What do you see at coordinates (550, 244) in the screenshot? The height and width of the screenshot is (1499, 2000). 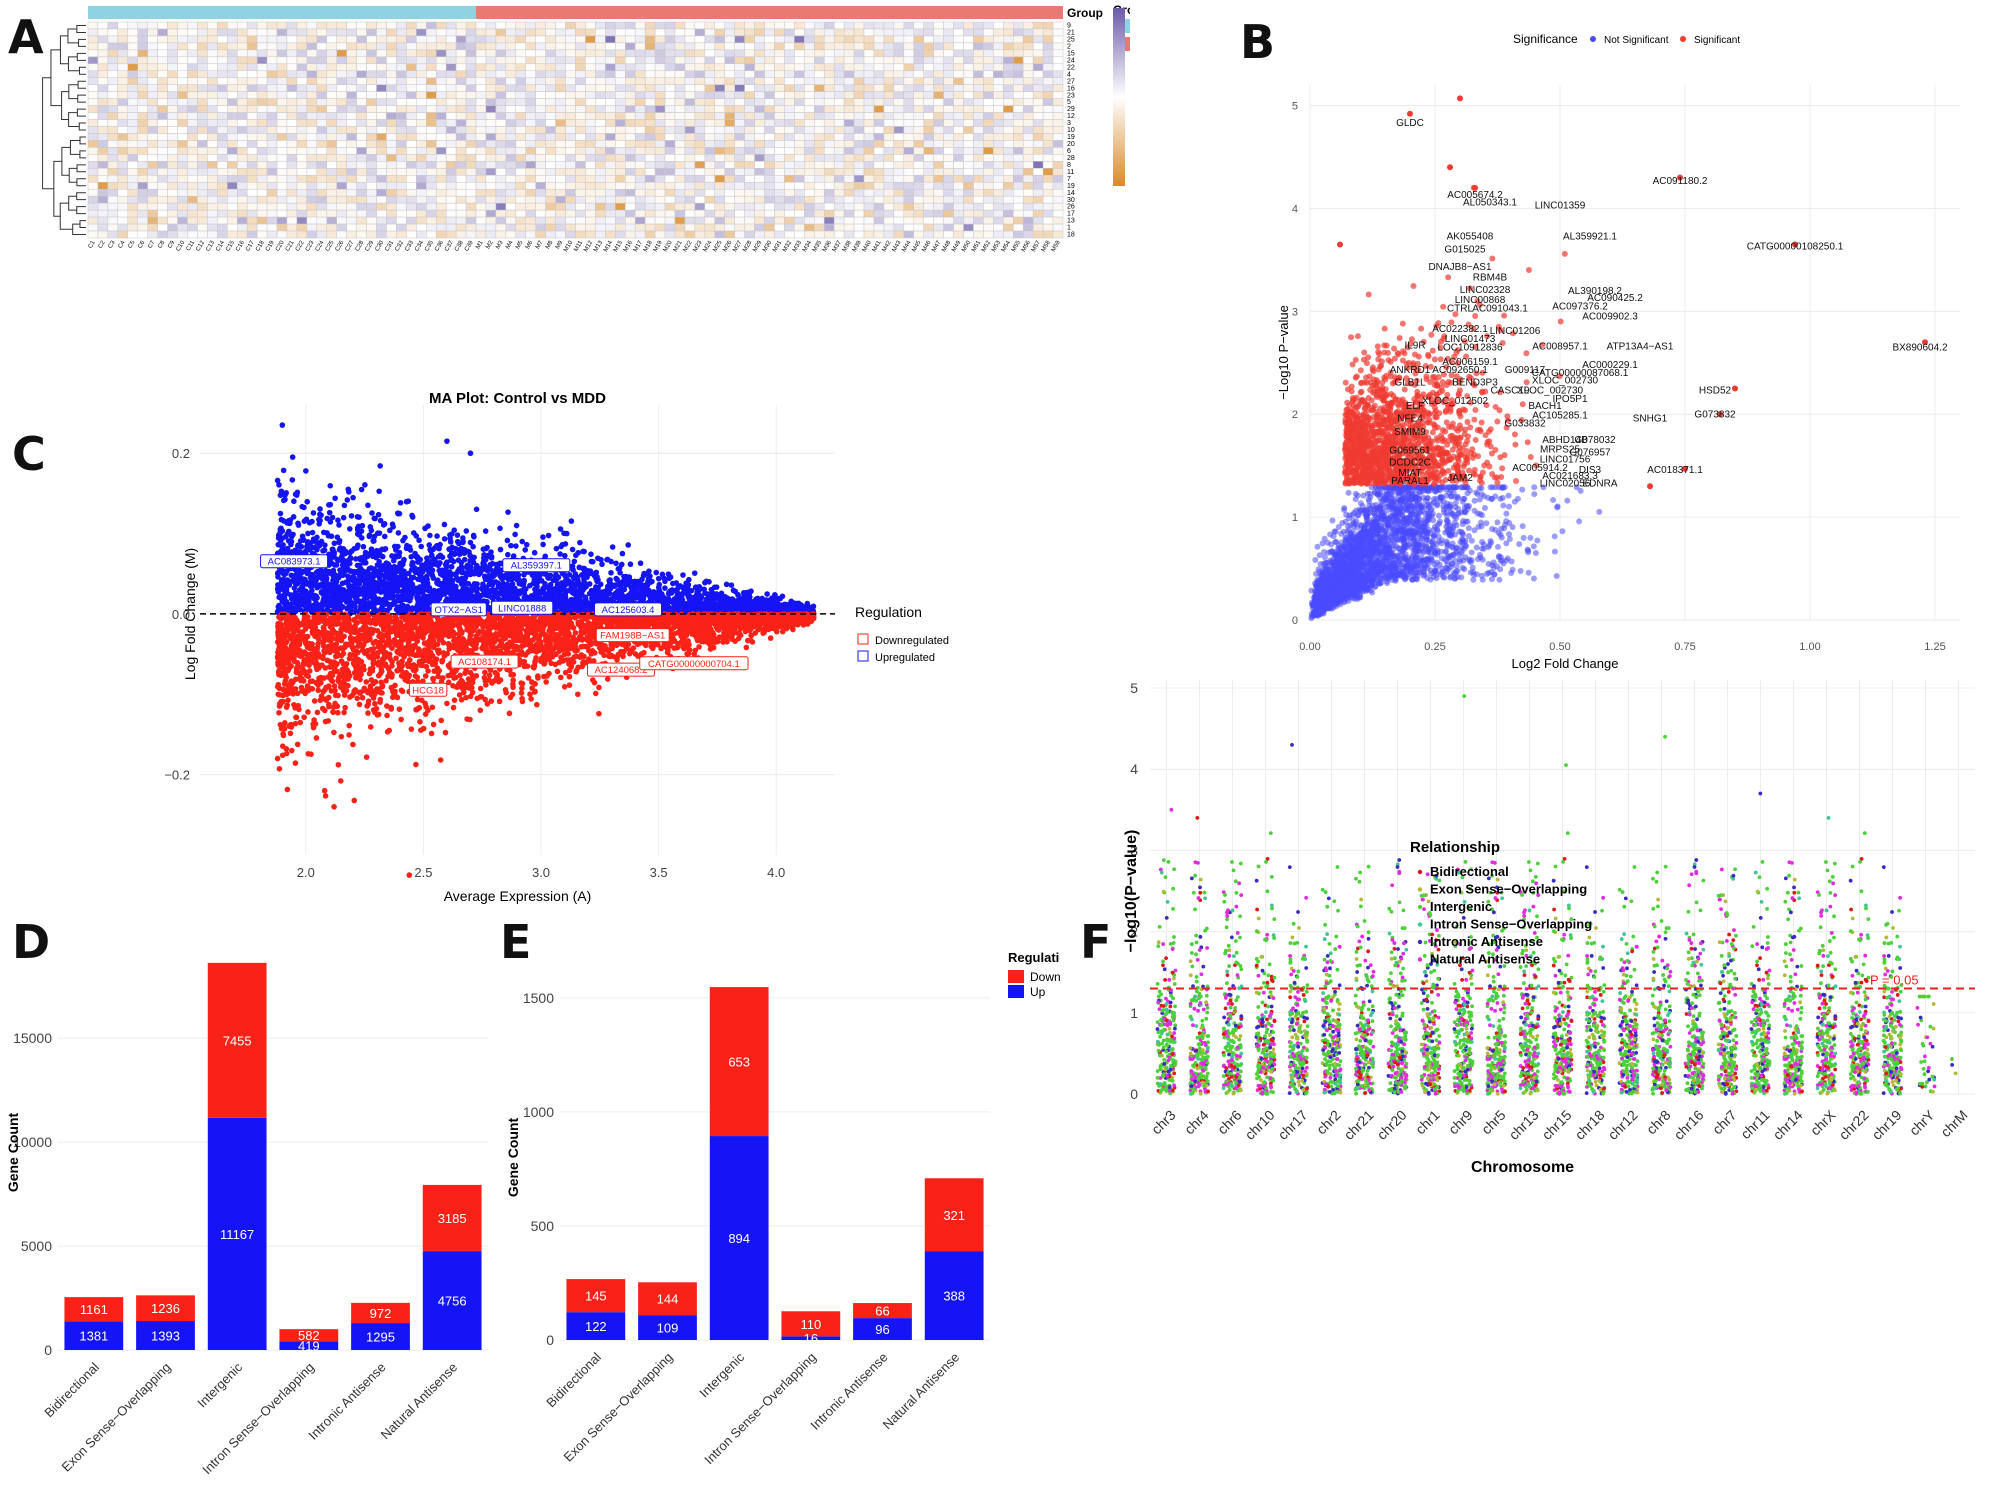 I see `column-label: M8` at bounding box center [550, 244].